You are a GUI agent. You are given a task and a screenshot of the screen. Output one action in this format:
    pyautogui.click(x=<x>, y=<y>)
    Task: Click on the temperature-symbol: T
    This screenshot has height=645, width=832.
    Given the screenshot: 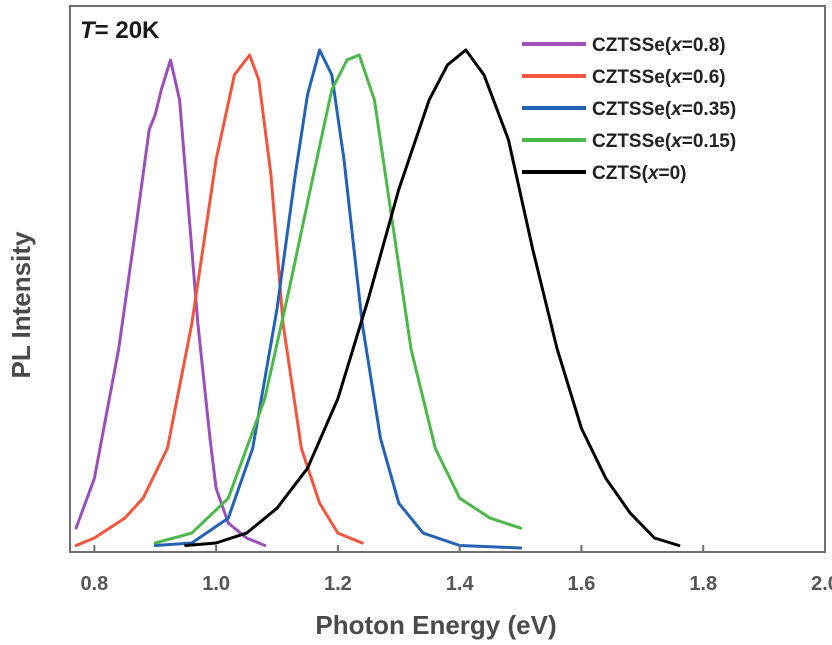 What is the action you would take?
    pyautogui.click(x=88, y=30)
    